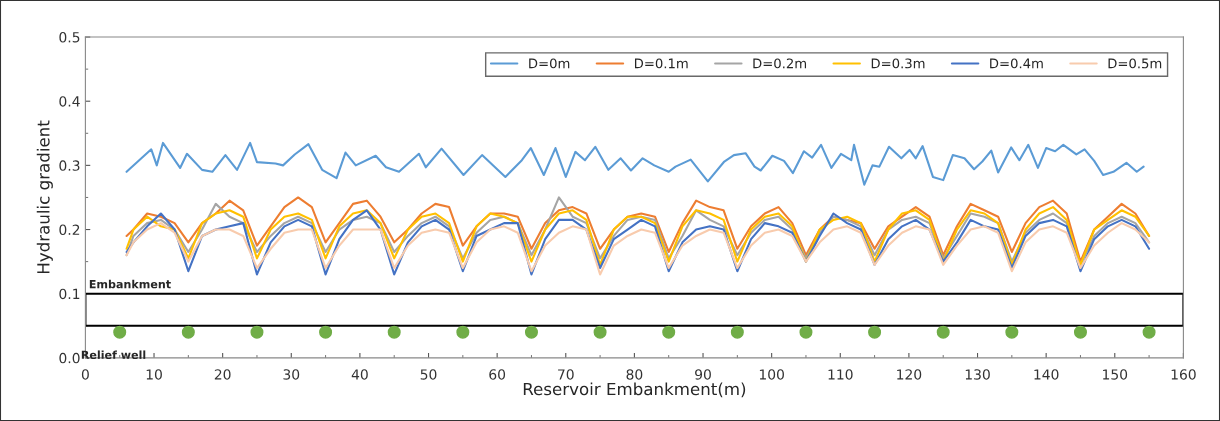 The height and width of the screenshot is (421, 1220). Describe the element at coordinates (566, 374) in the screenshot. I see `x-tick-label: 70` at that location.